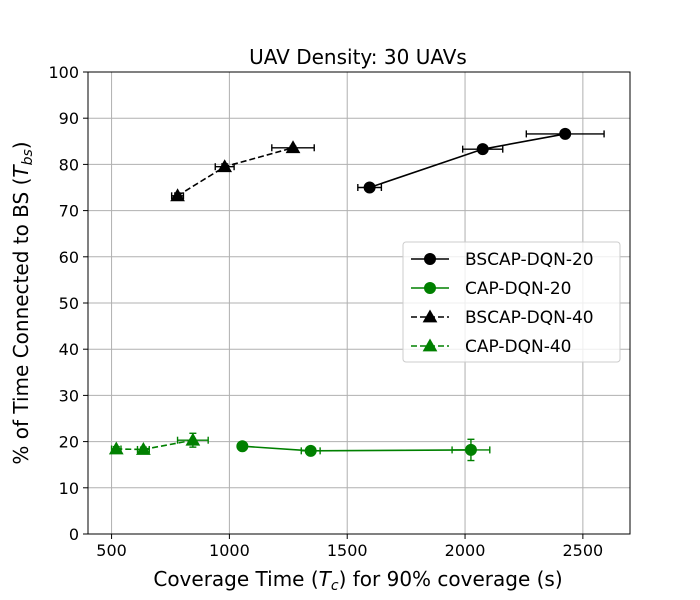 This screenshot has height=600, width=700. I want to click on legend-entry-bscap-dqn-40: BSCAP-DQN-40, so click(502, 318).